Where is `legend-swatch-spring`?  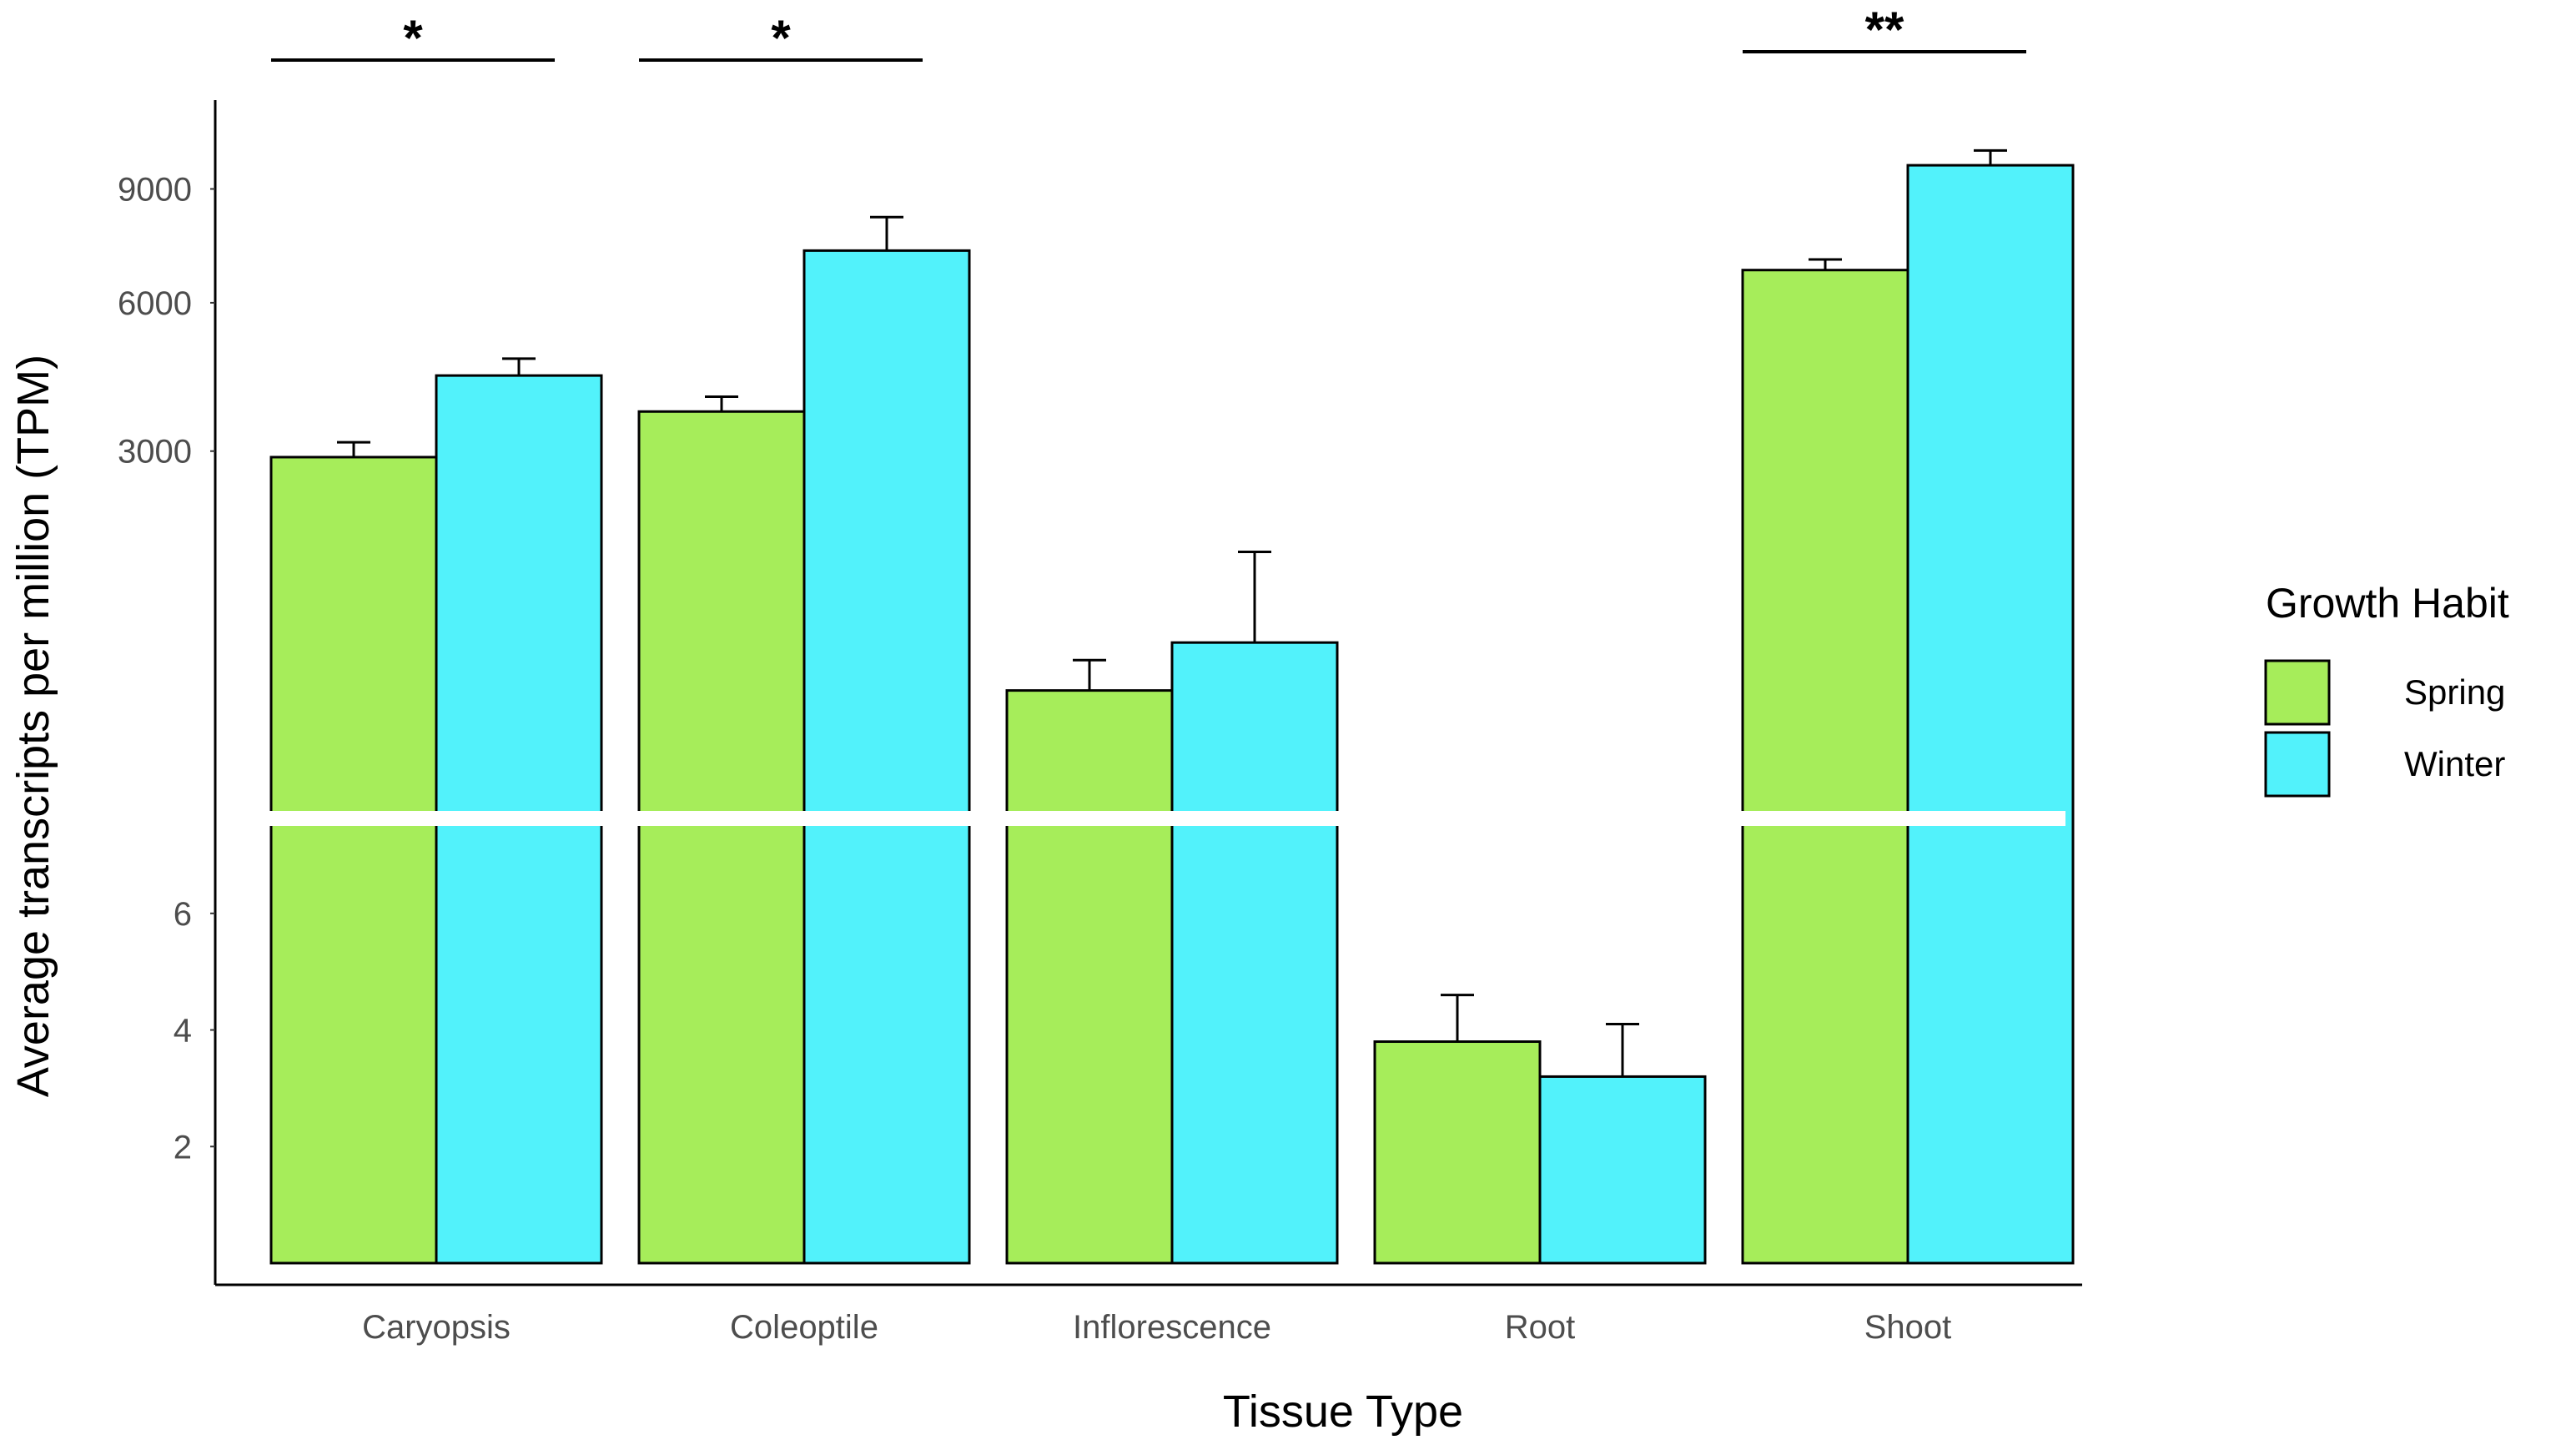
legend-swatch-spring is located at coordinates (2297, 692).